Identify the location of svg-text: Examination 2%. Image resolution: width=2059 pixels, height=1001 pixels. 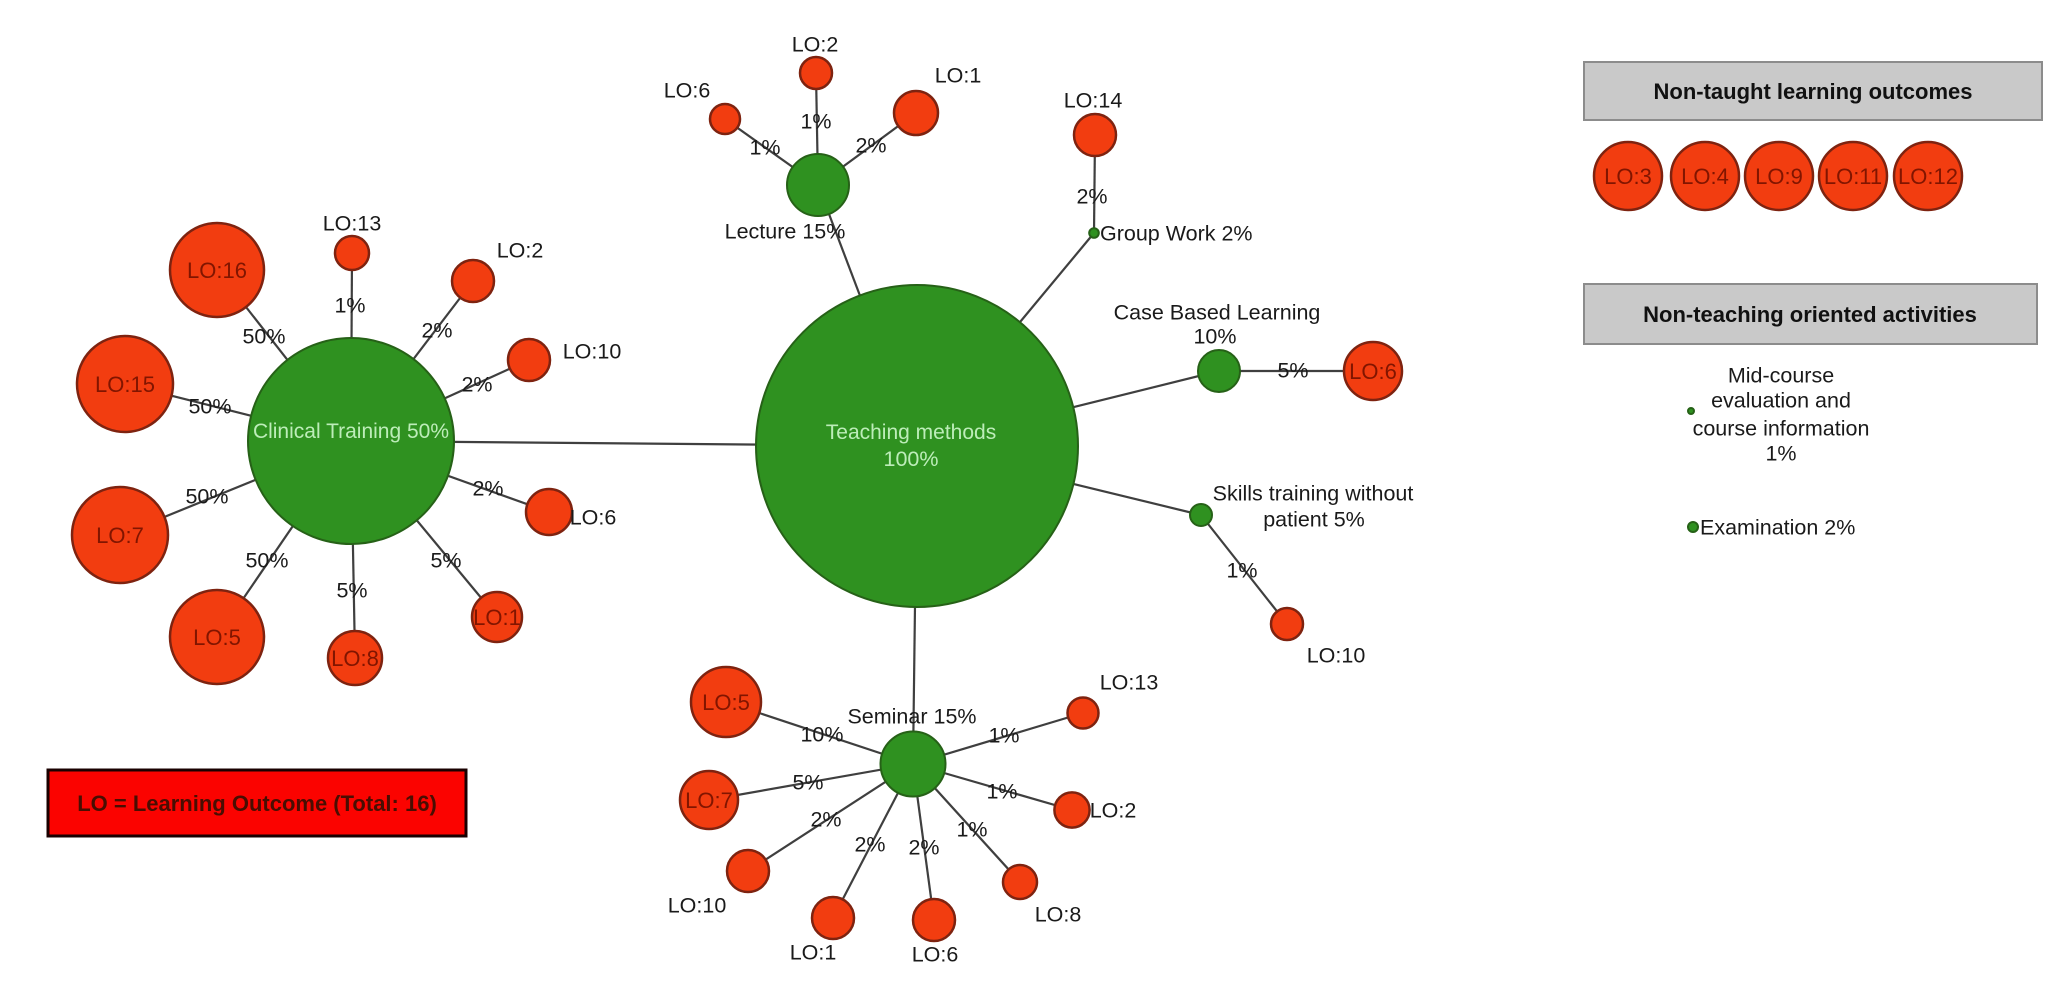
(1777, 528).